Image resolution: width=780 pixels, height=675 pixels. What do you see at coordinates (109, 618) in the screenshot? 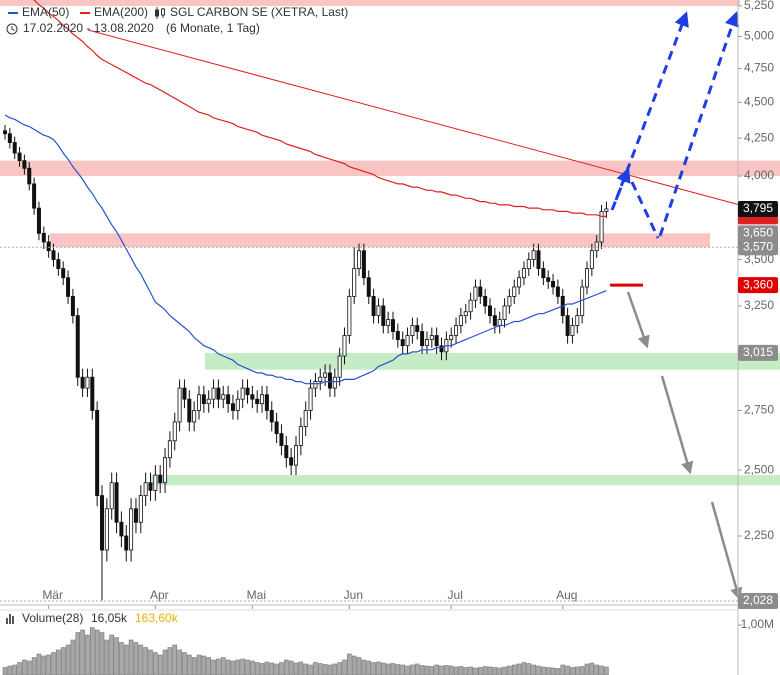
I see `volume-last: 16,05k` at bounding box center [109, 618].